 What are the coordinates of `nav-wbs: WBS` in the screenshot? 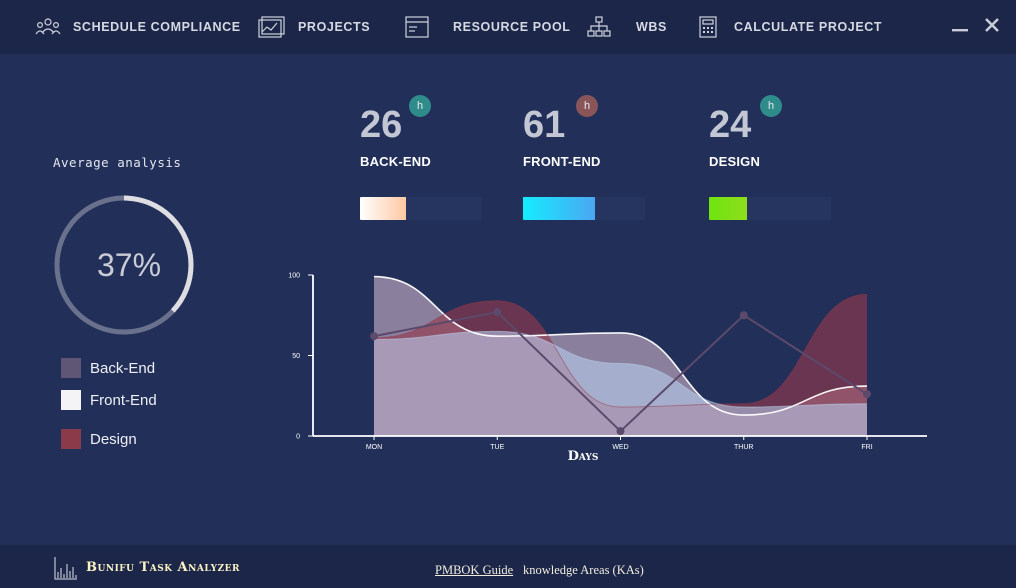 It's located at (627, 27).